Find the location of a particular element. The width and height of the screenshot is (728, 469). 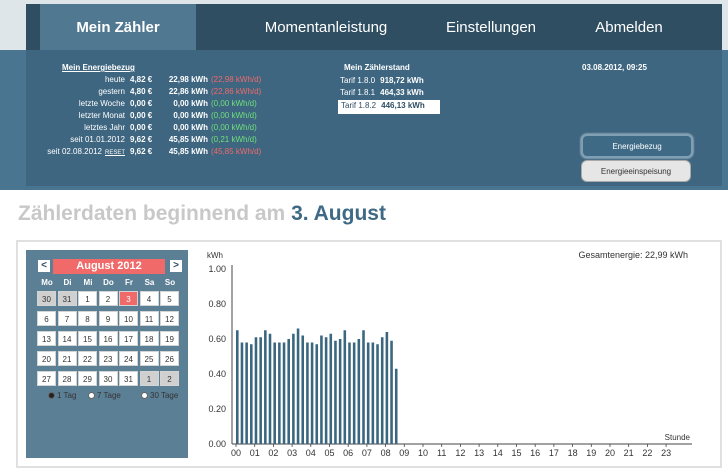

y-tick-label: 0.60 is located at coordinates (217, 339).